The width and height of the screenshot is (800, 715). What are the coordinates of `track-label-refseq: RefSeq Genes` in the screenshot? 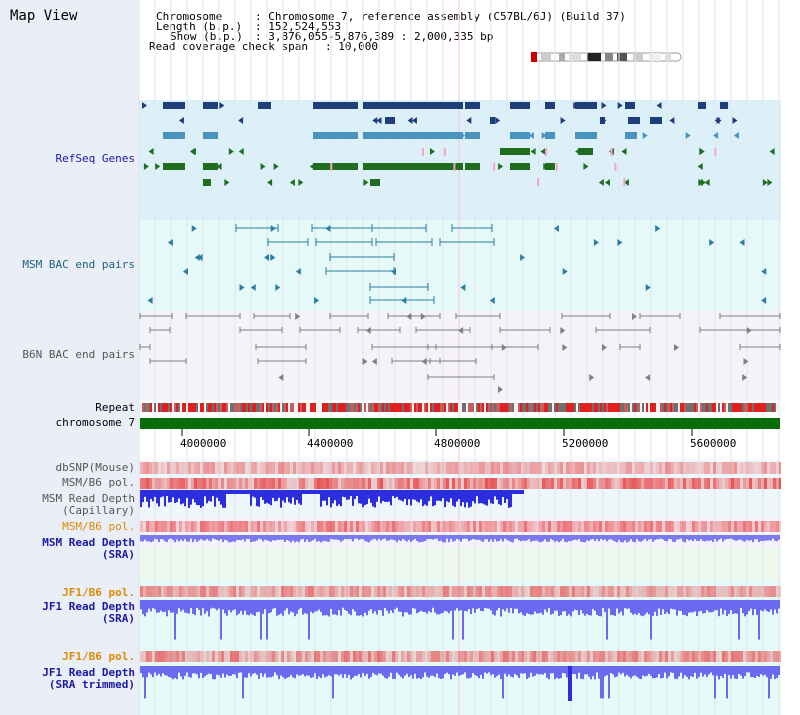 It's located at (95, 158).